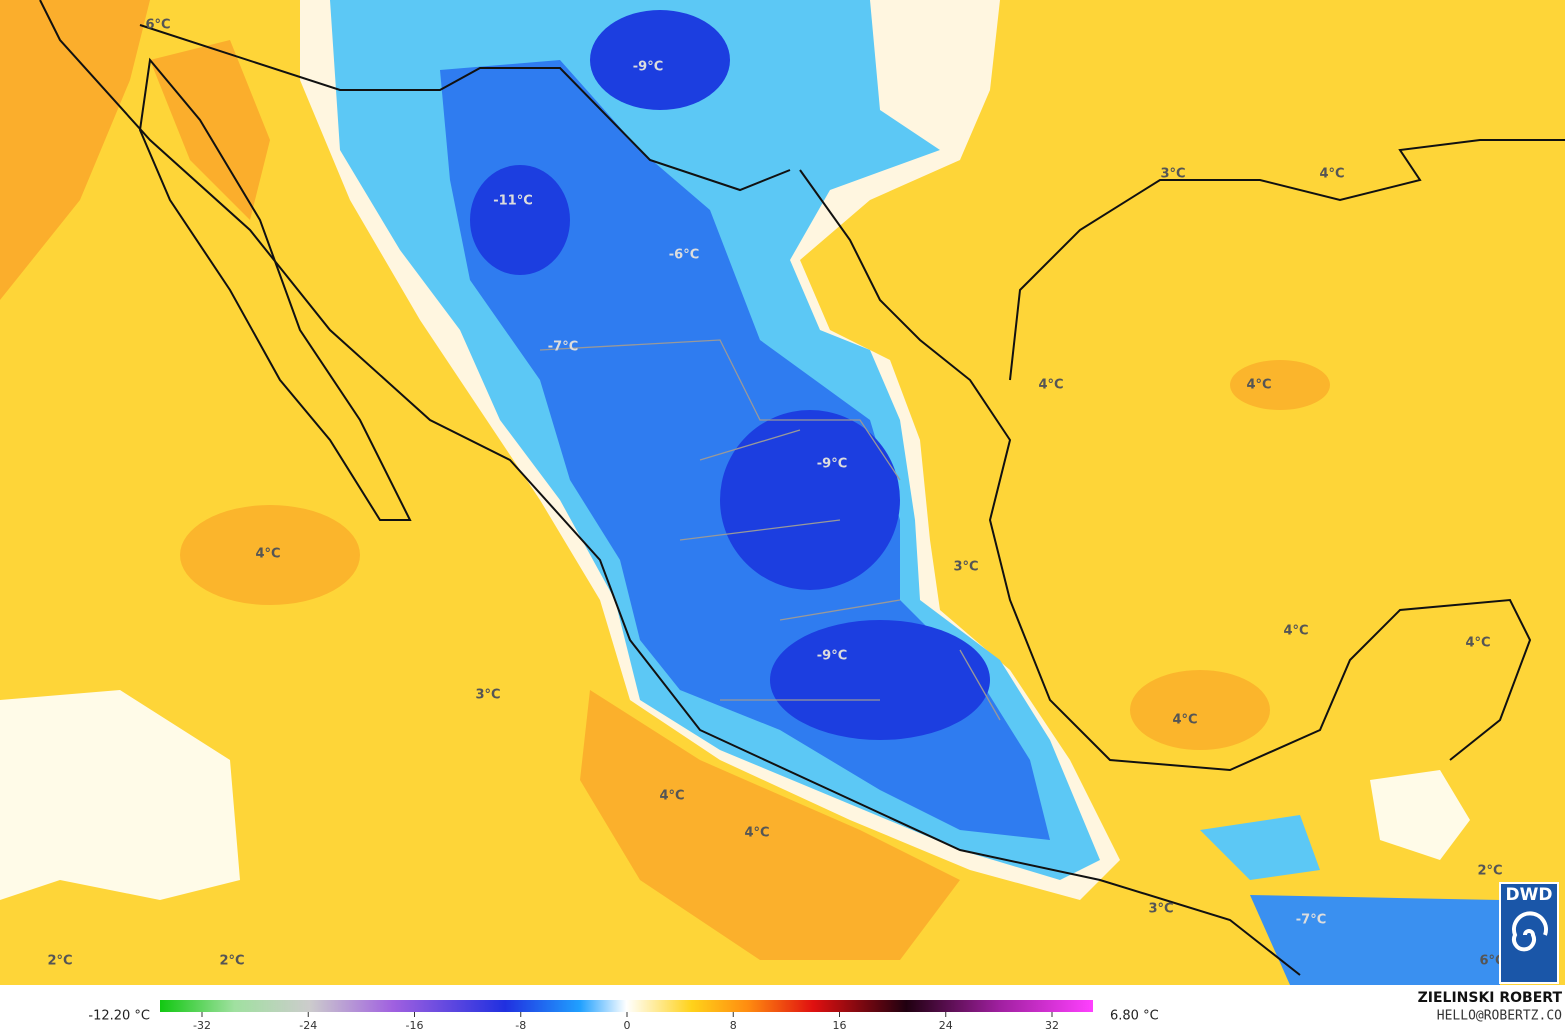 This screenshot has height=1035, width=1565. I want to click on state-border, so click(770, 530).